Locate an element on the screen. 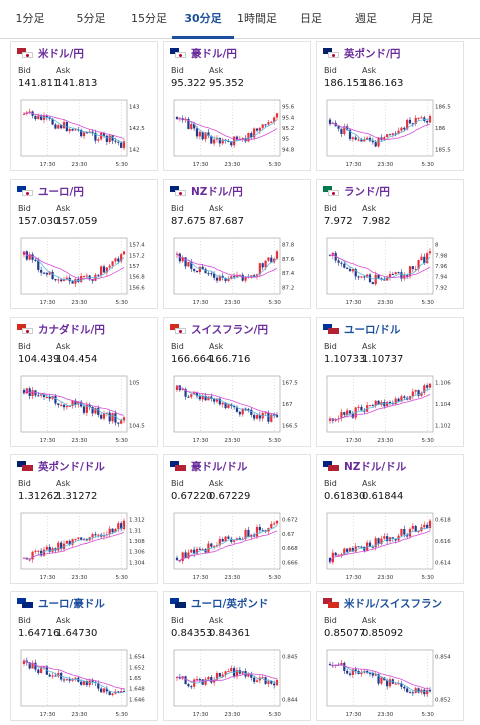 This screenshot has width=480, height=725. ma-long-line is located at coordinates (380, 546).